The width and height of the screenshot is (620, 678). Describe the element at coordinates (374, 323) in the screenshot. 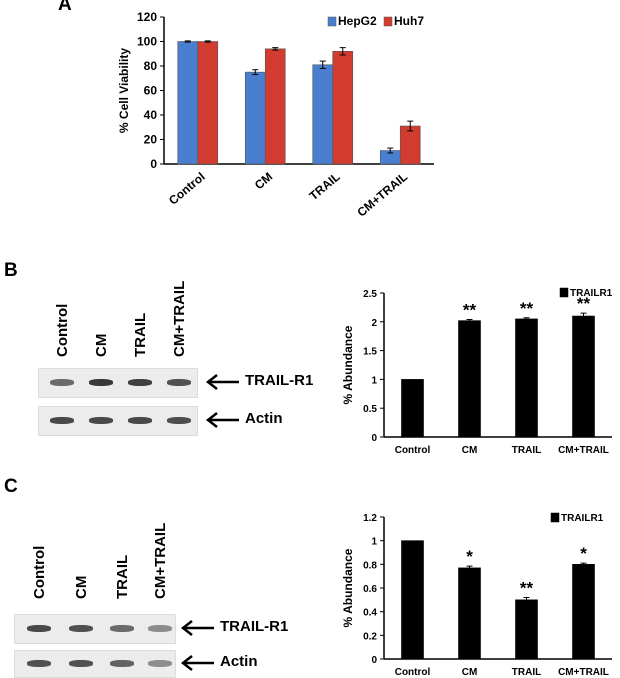

I see `y-tick-label: 2` at that location.